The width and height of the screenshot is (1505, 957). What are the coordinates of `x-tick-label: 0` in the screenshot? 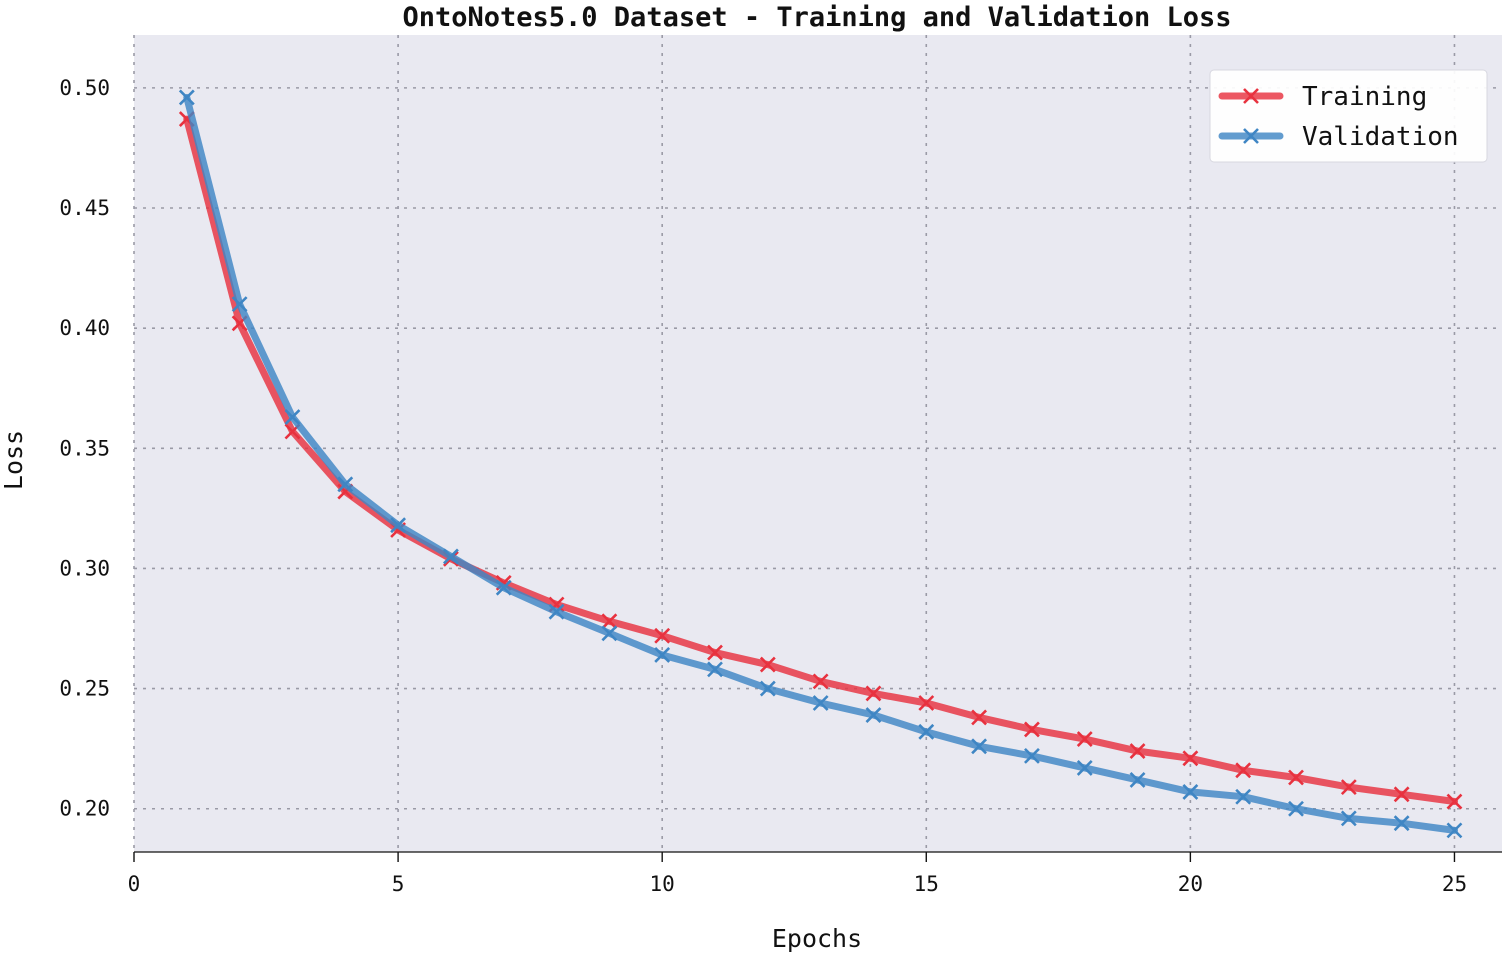 It's located at (134, 884).